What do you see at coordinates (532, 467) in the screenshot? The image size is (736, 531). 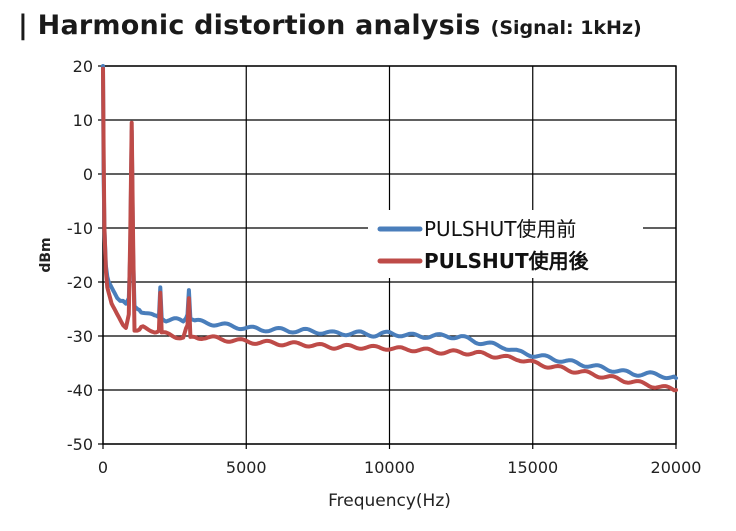 I see `x-tick-label: 15000` at bounding box center [532, 467].